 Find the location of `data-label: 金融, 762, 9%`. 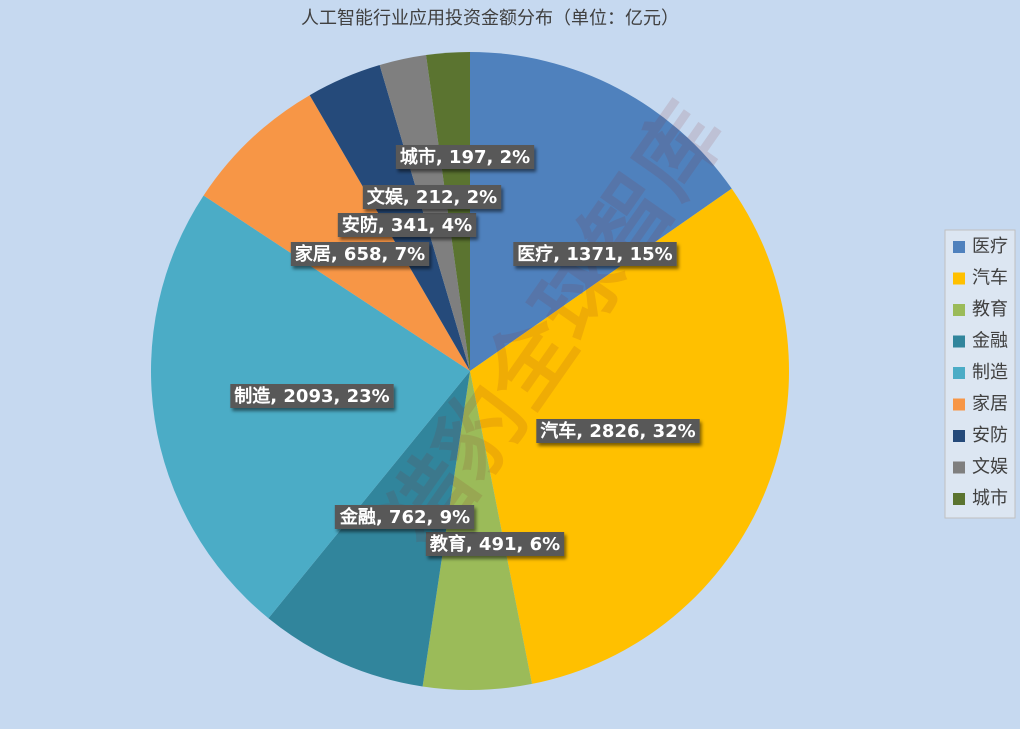

data-label: 金融, 762, 9% is located at coordinates (404, 517).